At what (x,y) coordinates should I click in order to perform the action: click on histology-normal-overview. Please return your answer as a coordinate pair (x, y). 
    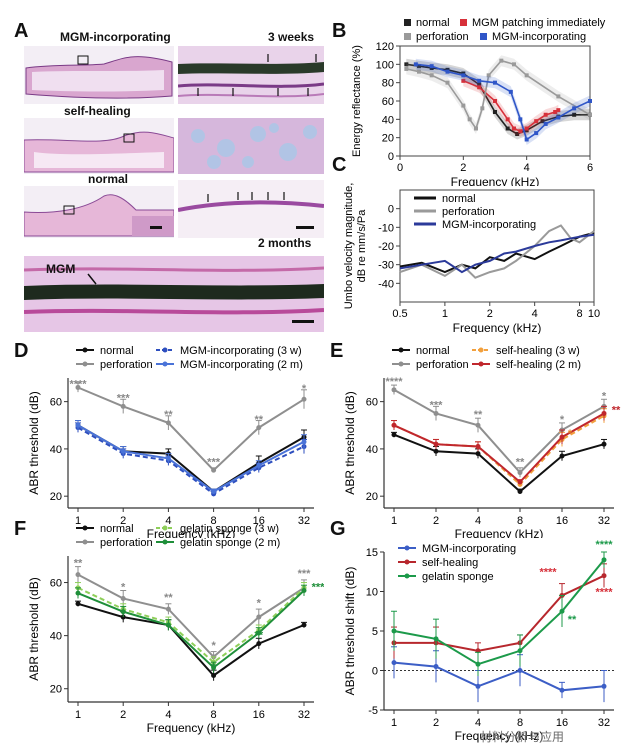
    Looking at the image, I should click on (99, 212).